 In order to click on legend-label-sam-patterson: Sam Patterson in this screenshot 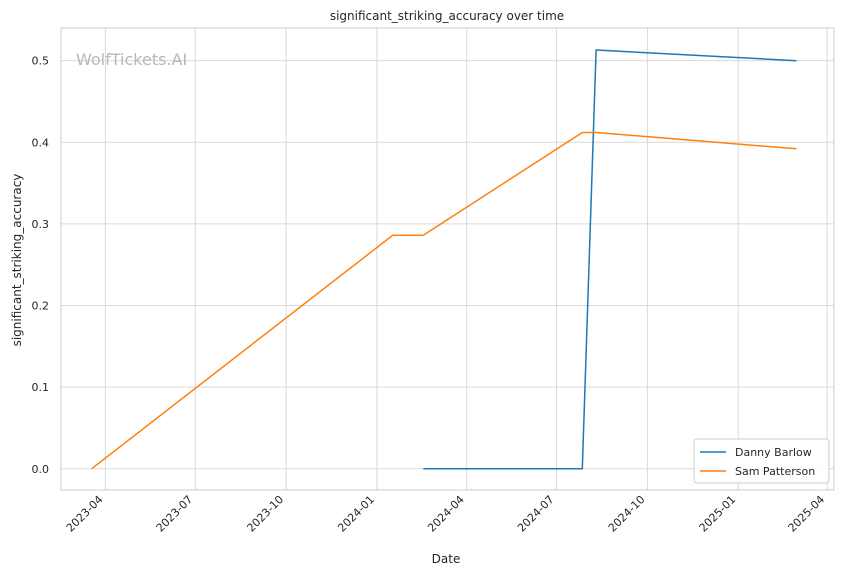, I will do `click(775, 471)`.